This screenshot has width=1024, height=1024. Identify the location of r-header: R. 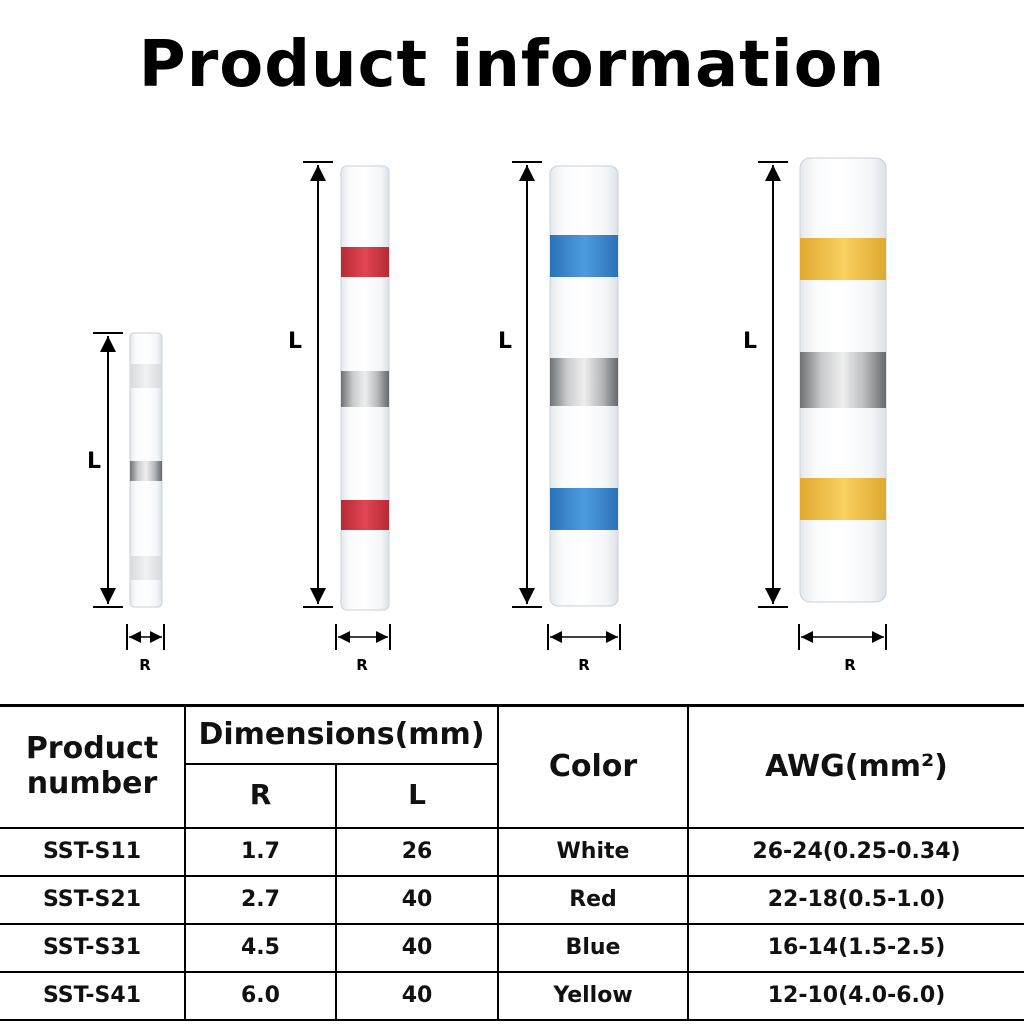
(261, 795).